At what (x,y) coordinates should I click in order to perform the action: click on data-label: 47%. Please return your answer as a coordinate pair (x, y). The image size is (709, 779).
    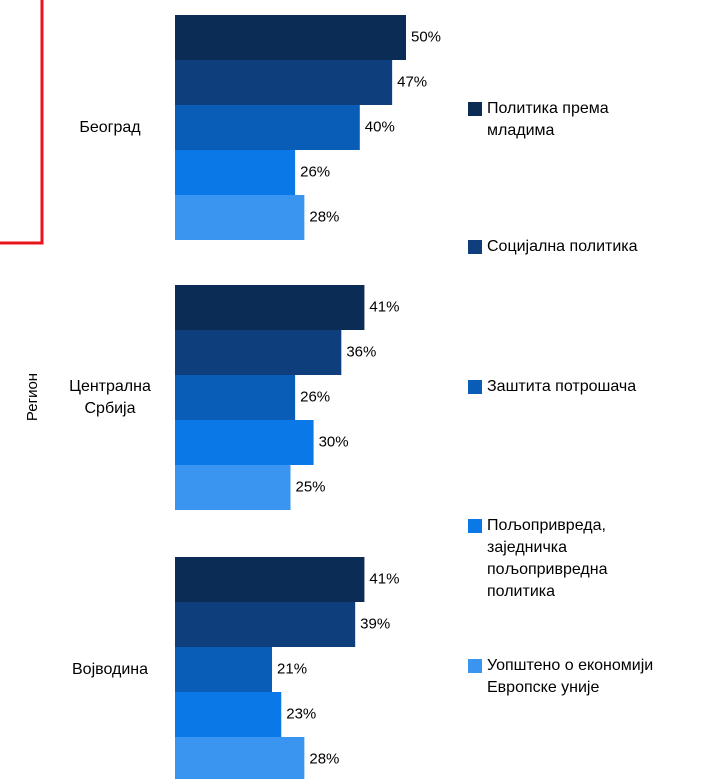
    Looking at the image, I should click on (412, 81).